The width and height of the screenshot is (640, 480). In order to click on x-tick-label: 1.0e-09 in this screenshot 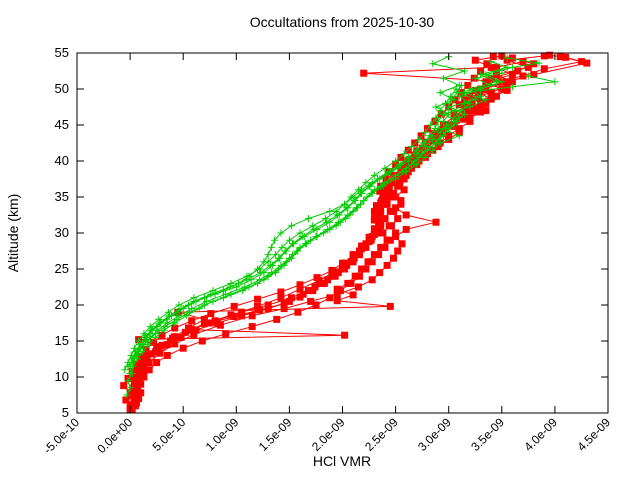, I will do `click(222, 434)`.